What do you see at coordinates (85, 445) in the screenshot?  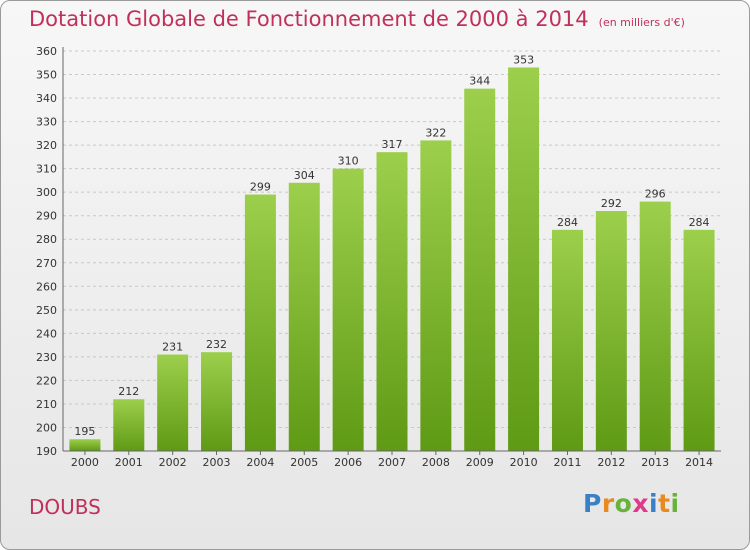 I see `bar-2000` at bounding box center [85, 445].